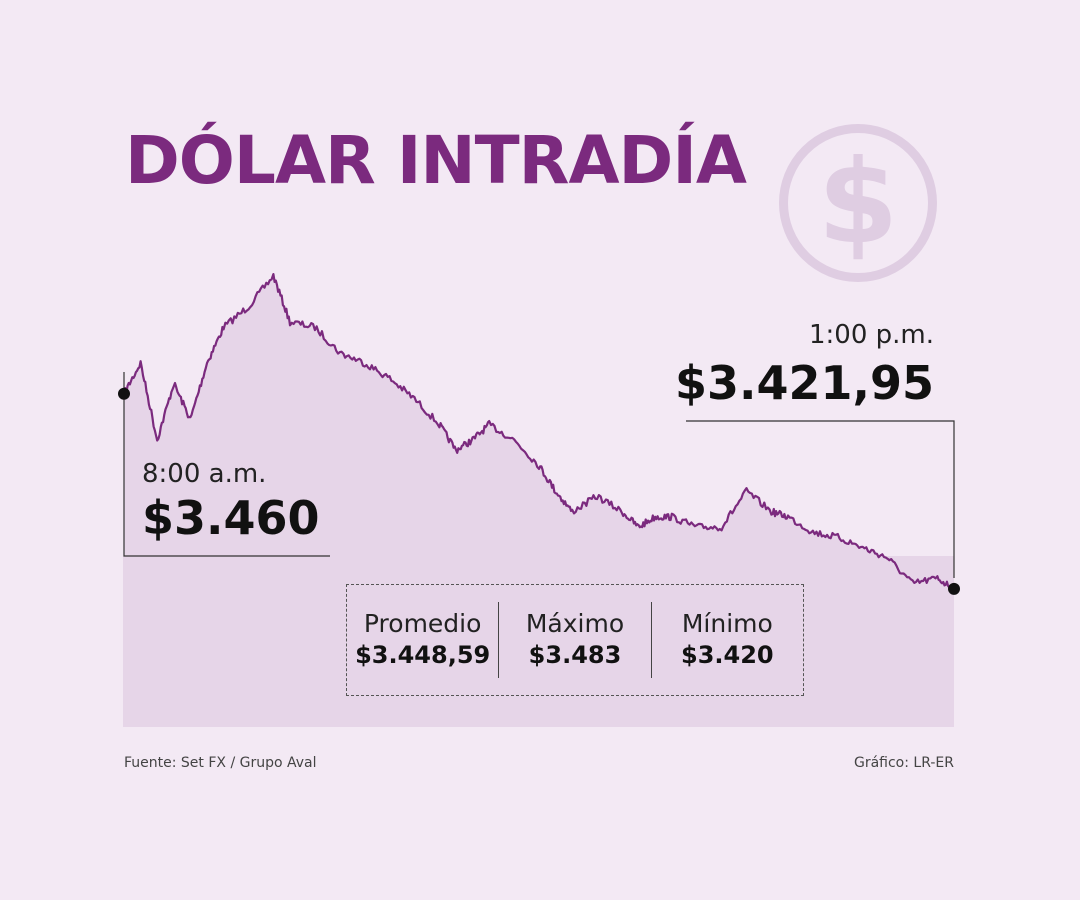 This screenshot has height=900, width=1080. What do you see at coordinates (858, 203) in the screenshot?
I see `dollar-circle-icon: $` at bounding box center [858, 203].